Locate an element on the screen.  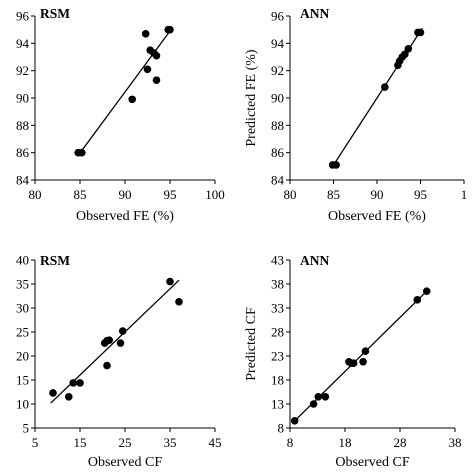
panel-4-y-tick-label: 38 is located at coordinates (277, 284).